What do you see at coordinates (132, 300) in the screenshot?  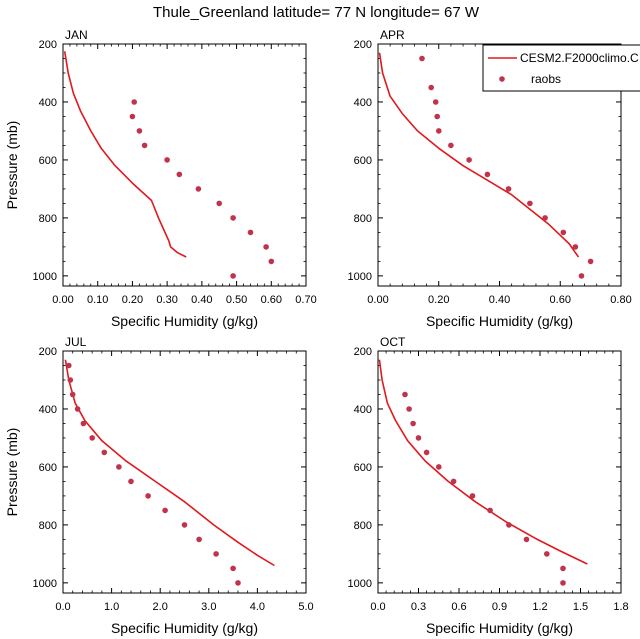 I see `x-tick-label: 0.20` at bounding box center [132, 300].